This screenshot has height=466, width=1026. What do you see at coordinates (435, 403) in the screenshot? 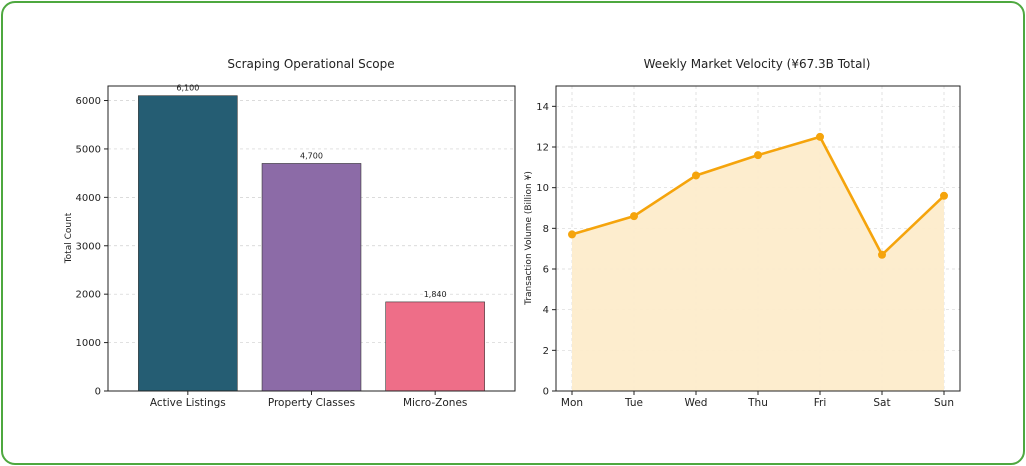
I see `bar-x-tick-label: Micro-Zones` at bounding box center [435, 403].